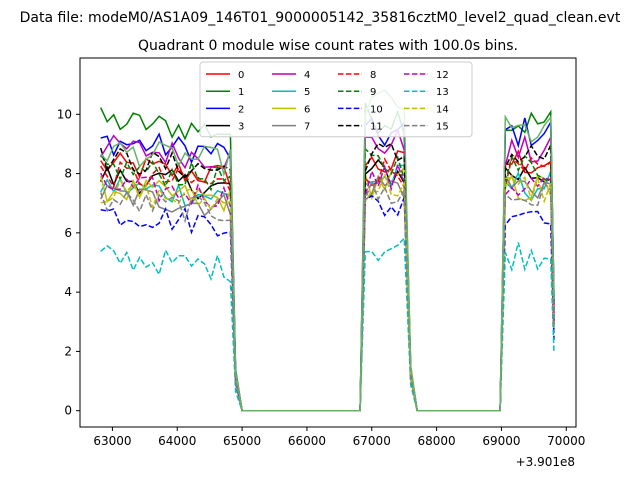  I want to click on legend-label: 0, so click(241, 75).